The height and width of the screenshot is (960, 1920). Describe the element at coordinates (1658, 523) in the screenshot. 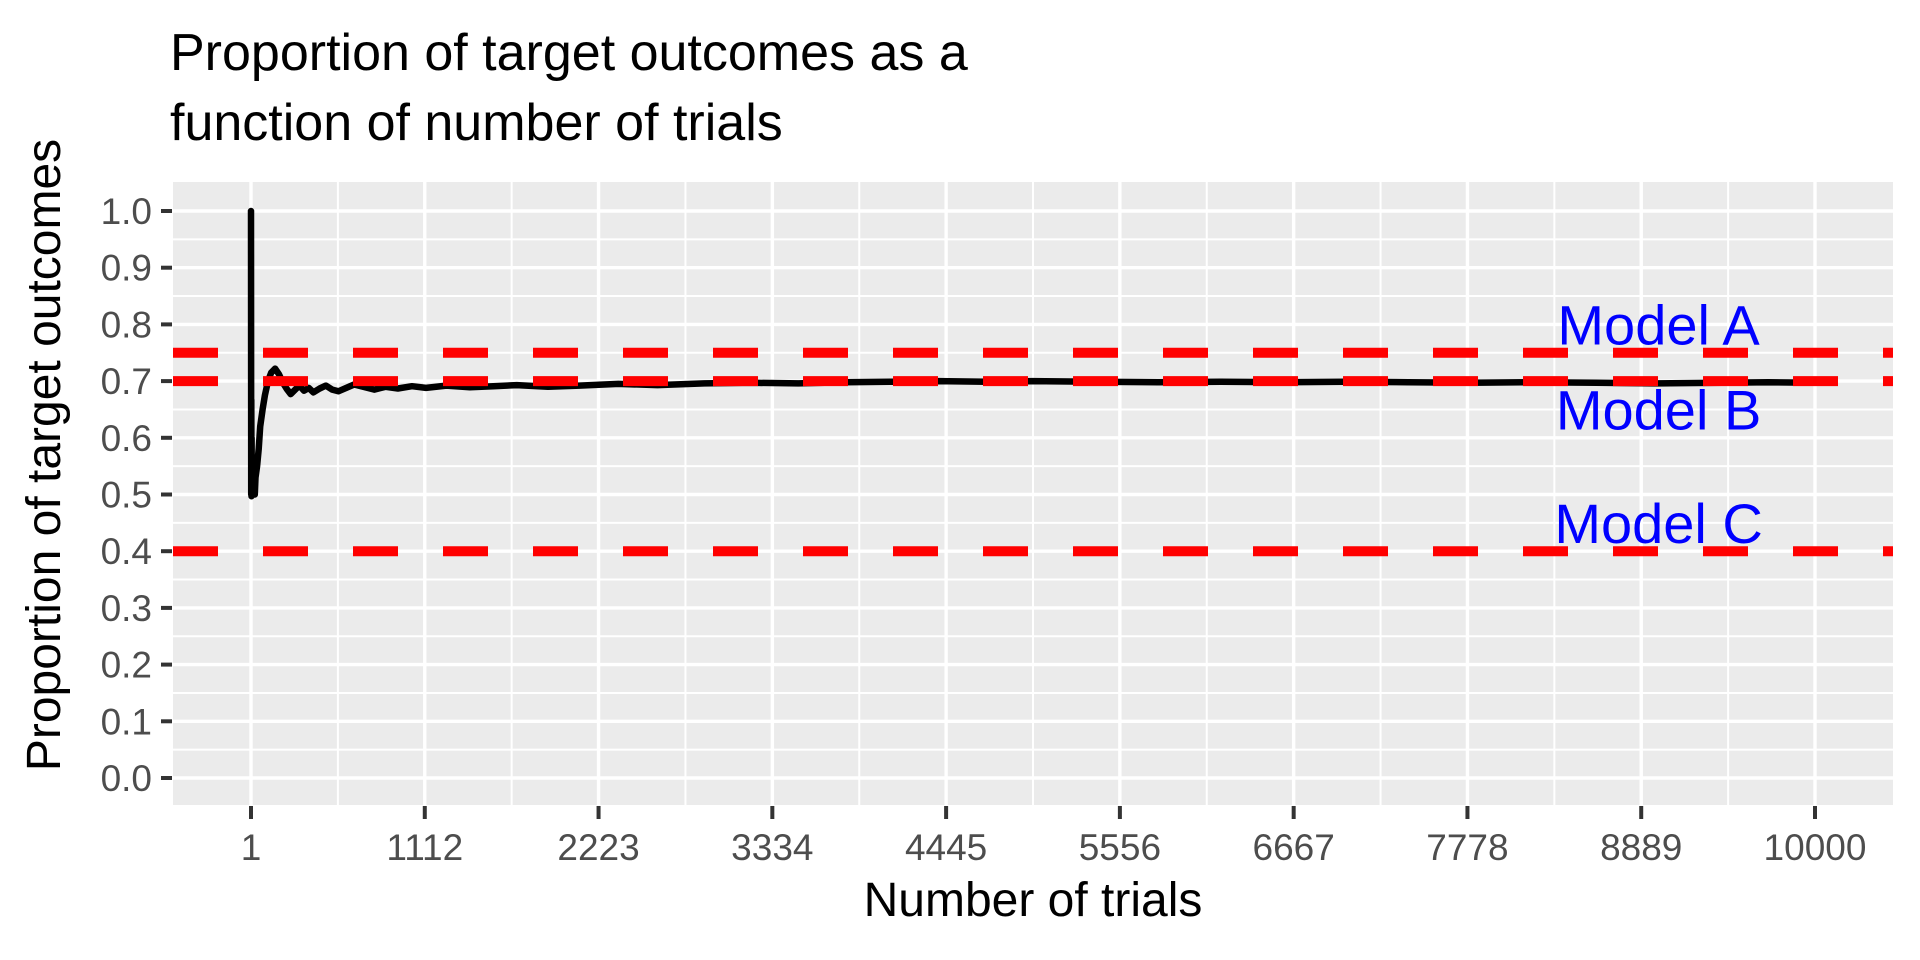

I see `annotation-model-c: Model C` at that location.